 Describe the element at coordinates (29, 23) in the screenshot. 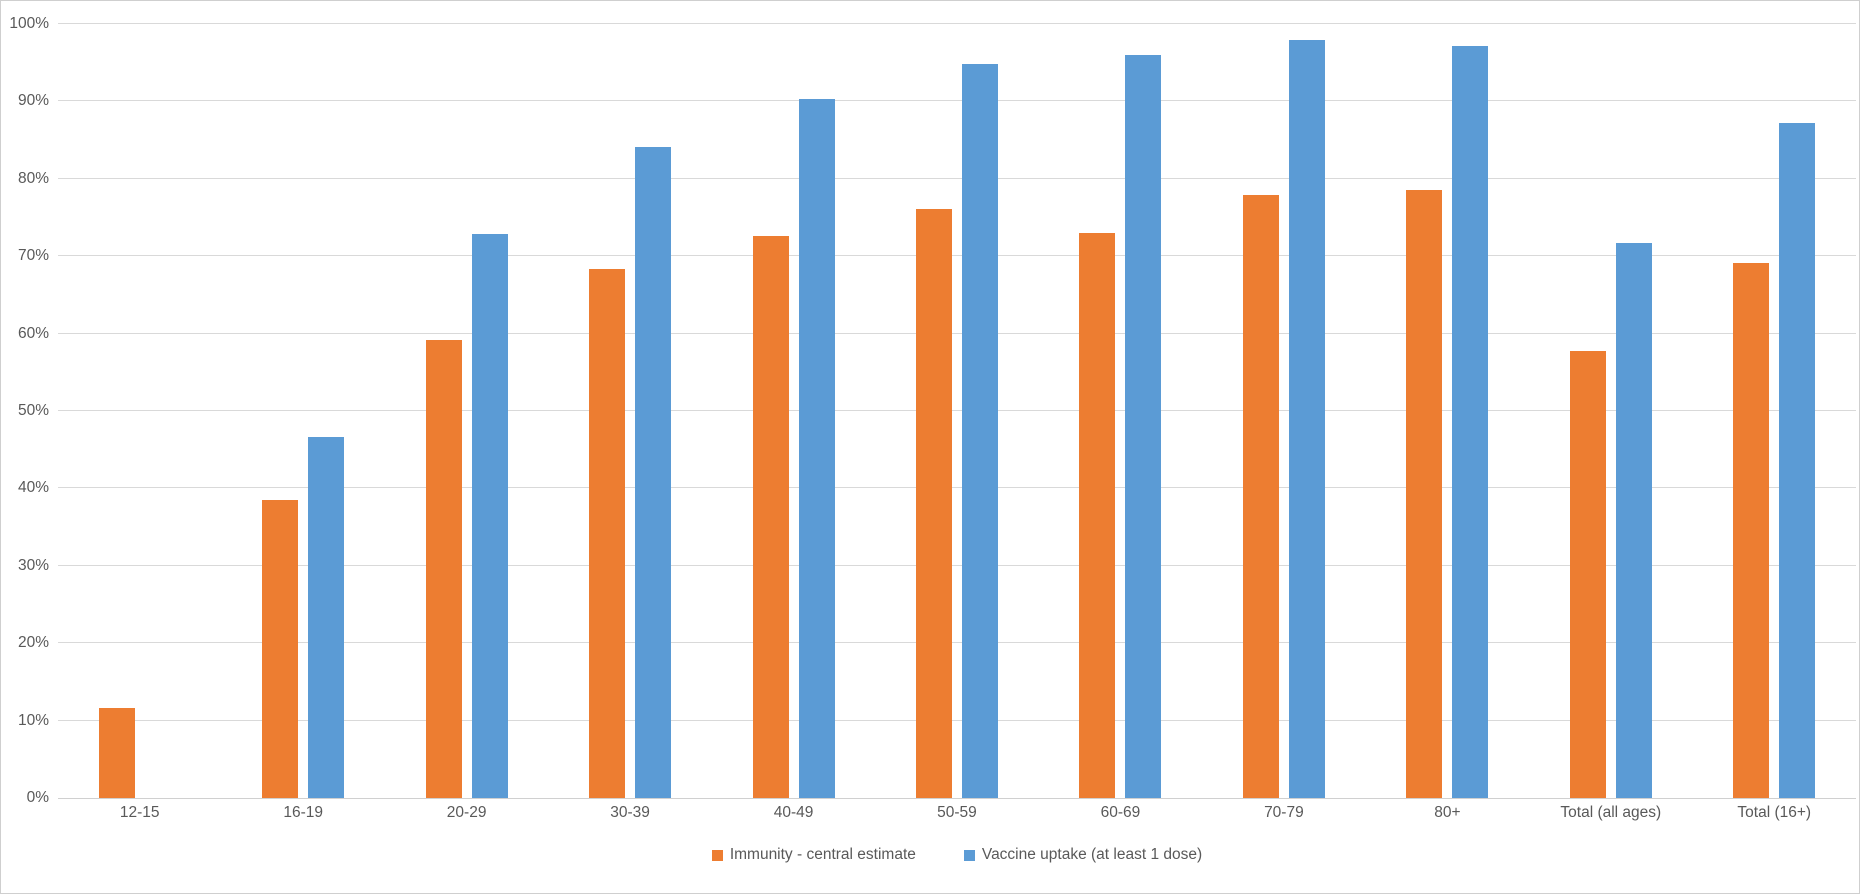

I see `y-axis-tick-label: 100%` at that location.